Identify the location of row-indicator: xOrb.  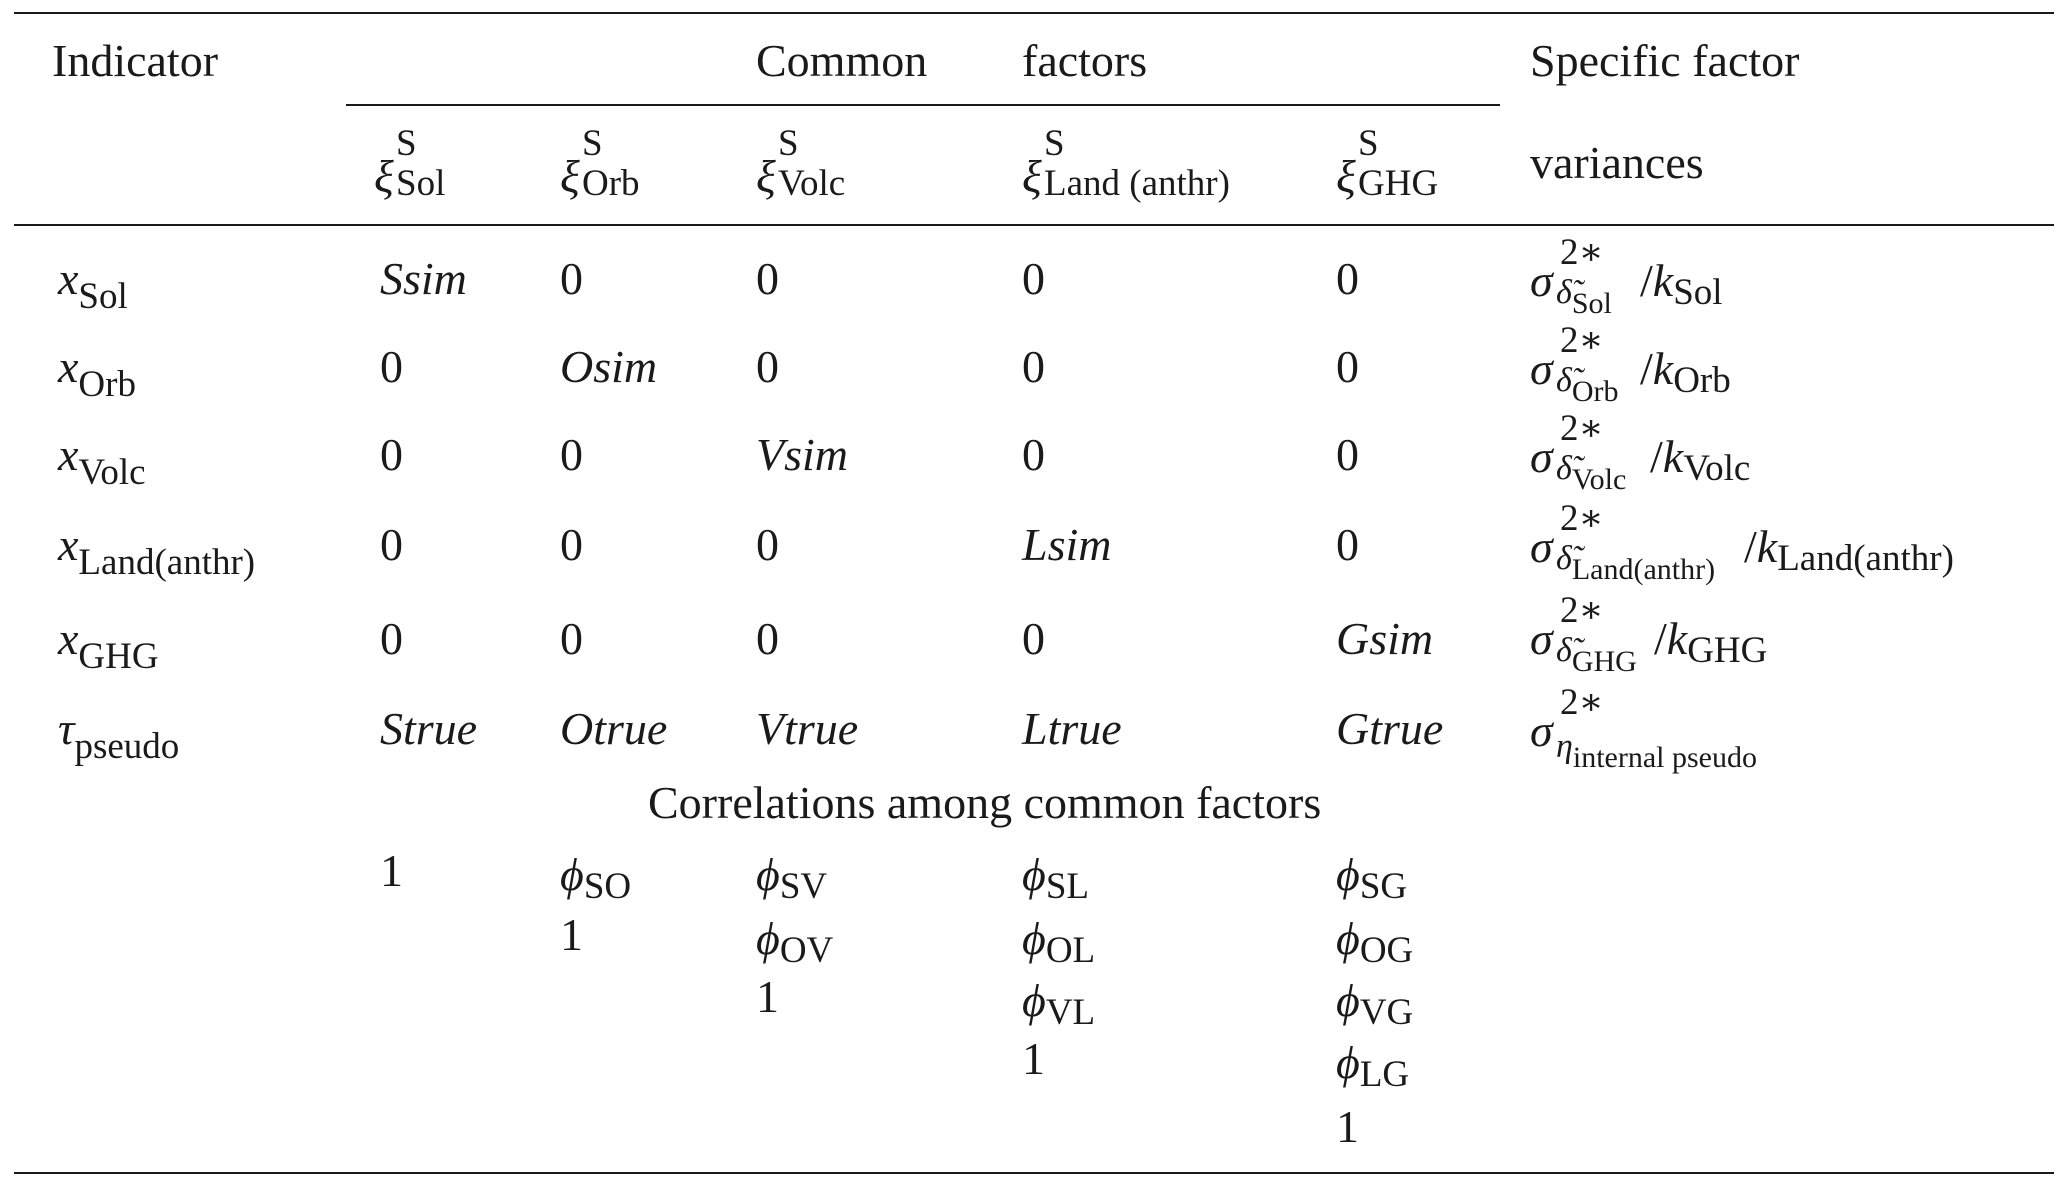
(97, 373).